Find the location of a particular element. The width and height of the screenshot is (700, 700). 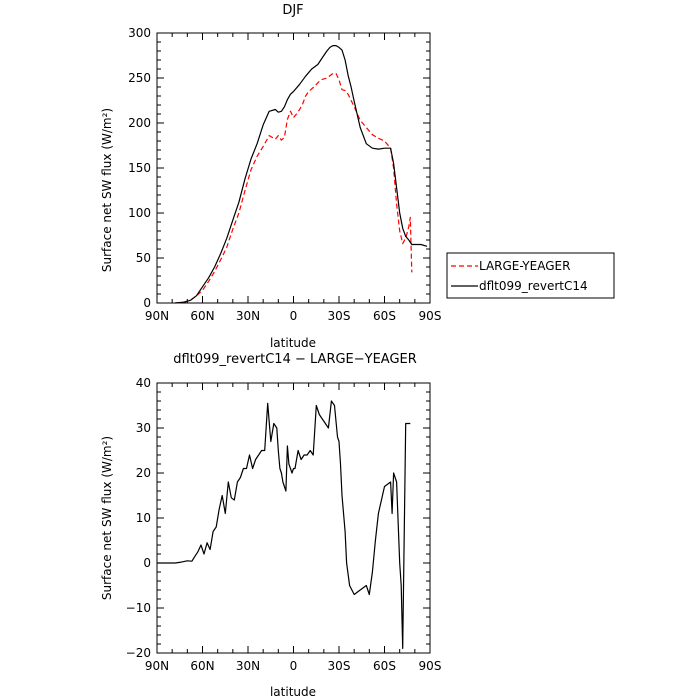

top-chart-title: DJF is located at coordinates (292, 10).